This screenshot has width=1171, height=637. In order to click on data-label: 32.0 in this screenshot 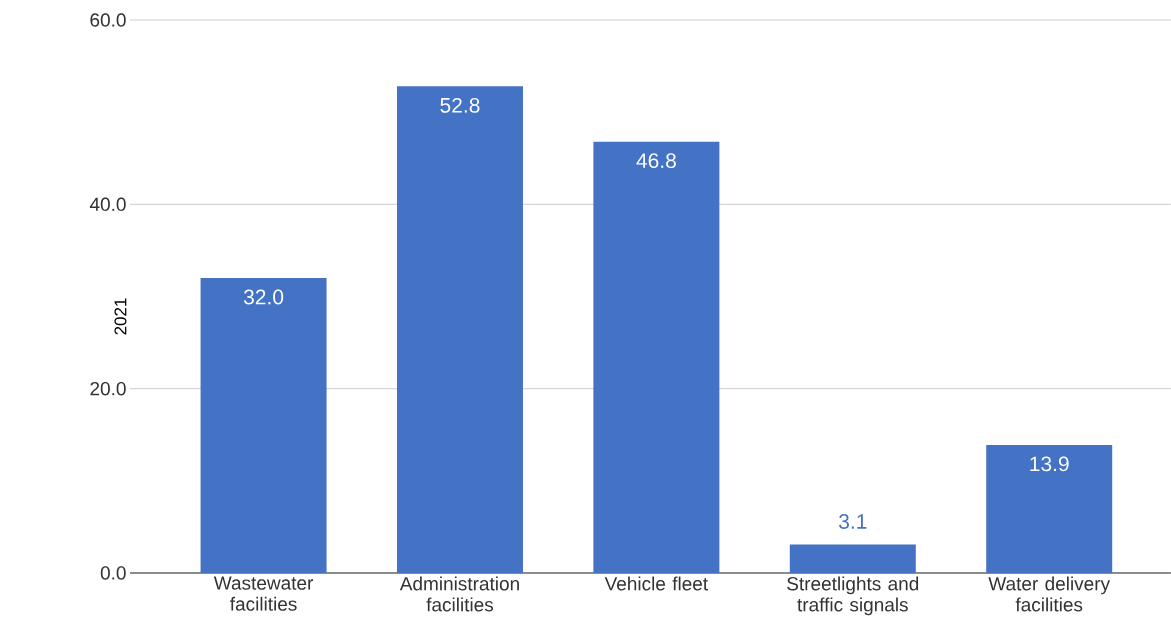, I will do `click(263, 297)`.